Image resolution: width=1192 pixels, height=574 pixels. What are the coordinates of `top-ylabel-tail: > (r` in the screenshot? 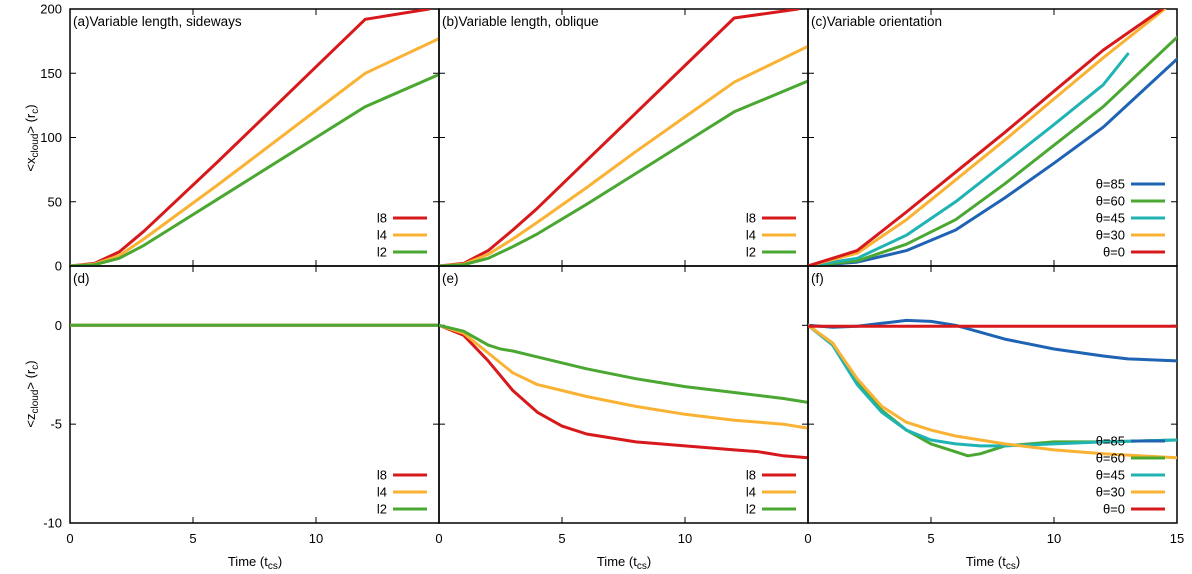 It's located at (30, 123).